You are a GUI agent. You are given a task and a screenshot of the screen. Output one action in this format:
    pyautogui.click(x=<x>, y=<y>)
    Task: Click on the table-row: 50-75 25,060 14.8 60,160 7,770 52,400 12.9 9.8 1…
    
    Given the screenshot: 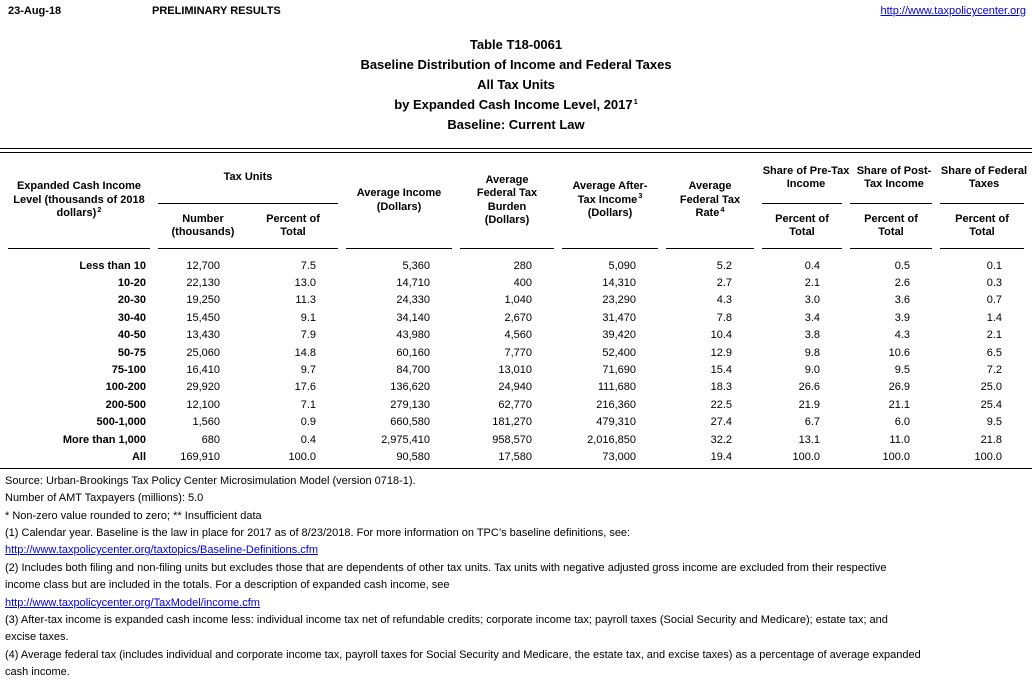 What is the action you would take?
    pyautogui.click(x=516, y=352)
    